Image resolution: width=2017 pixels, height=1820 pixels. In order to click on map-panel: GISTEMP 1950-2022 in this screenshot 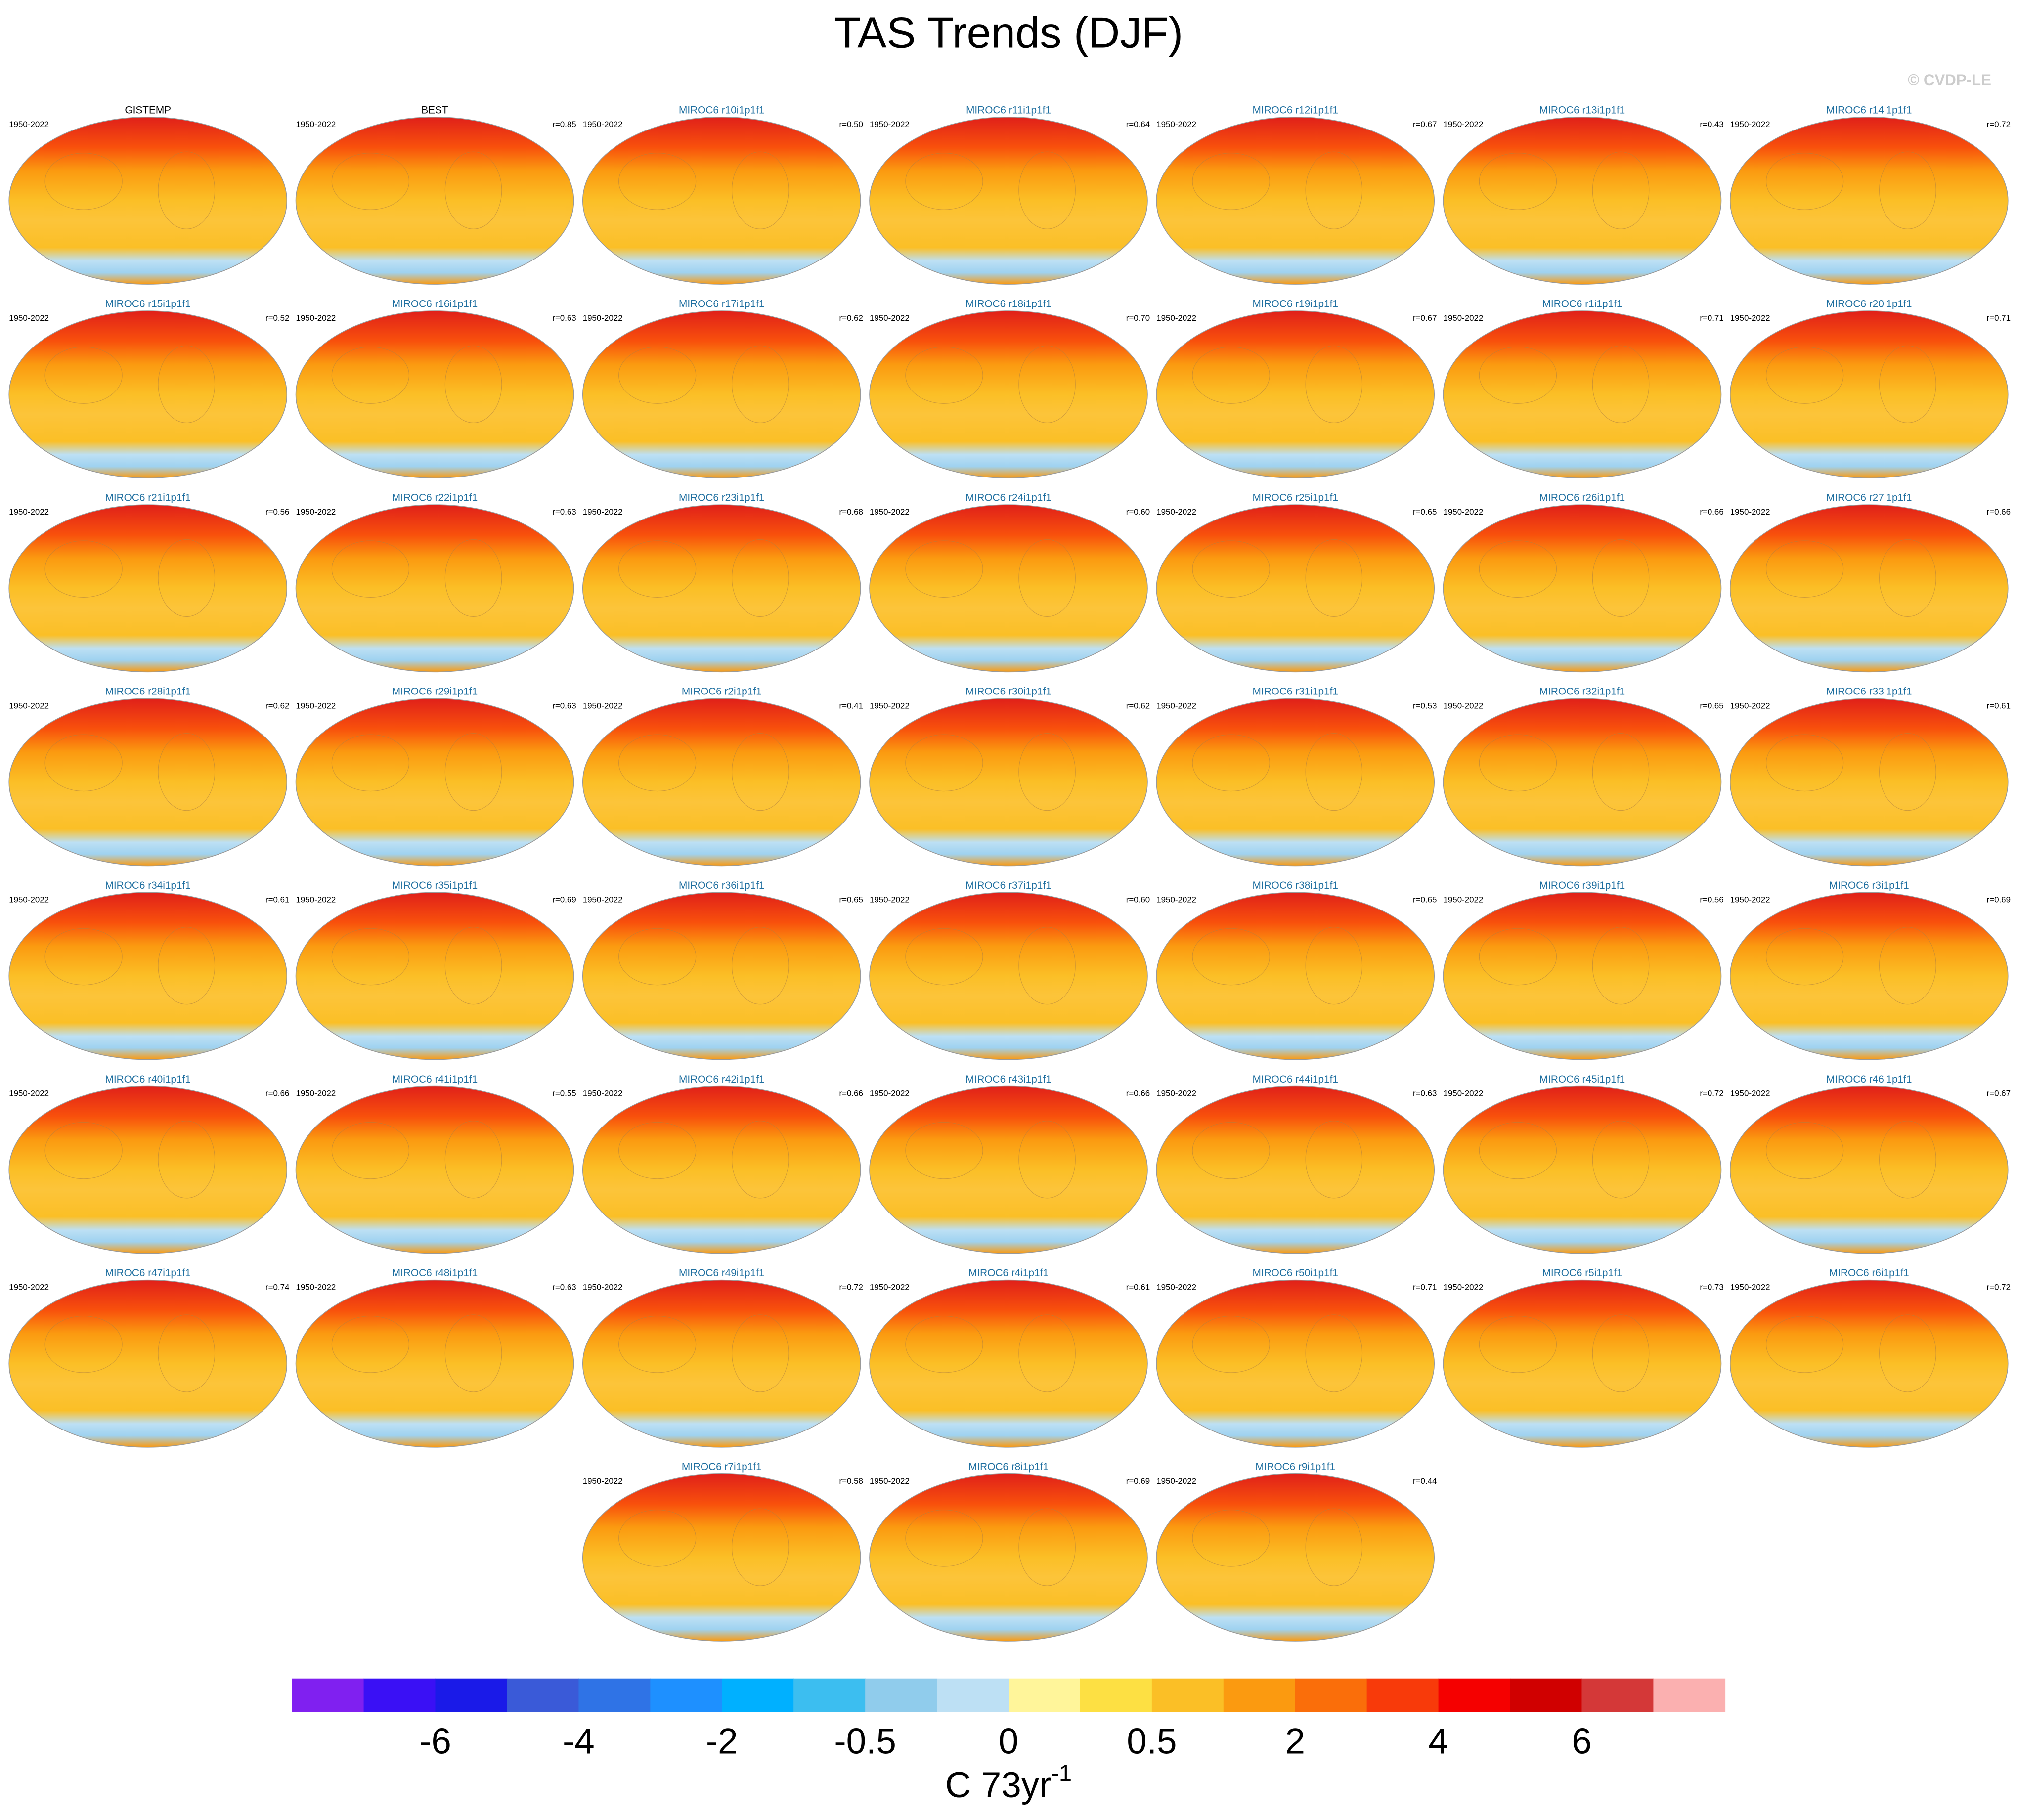, I will do `click(148, 194)`.